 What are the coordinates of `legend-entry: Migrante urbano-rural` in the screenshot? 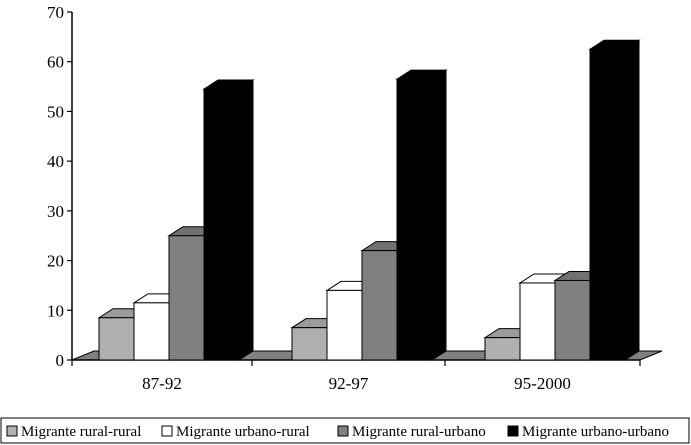 It's located at (235, 432).